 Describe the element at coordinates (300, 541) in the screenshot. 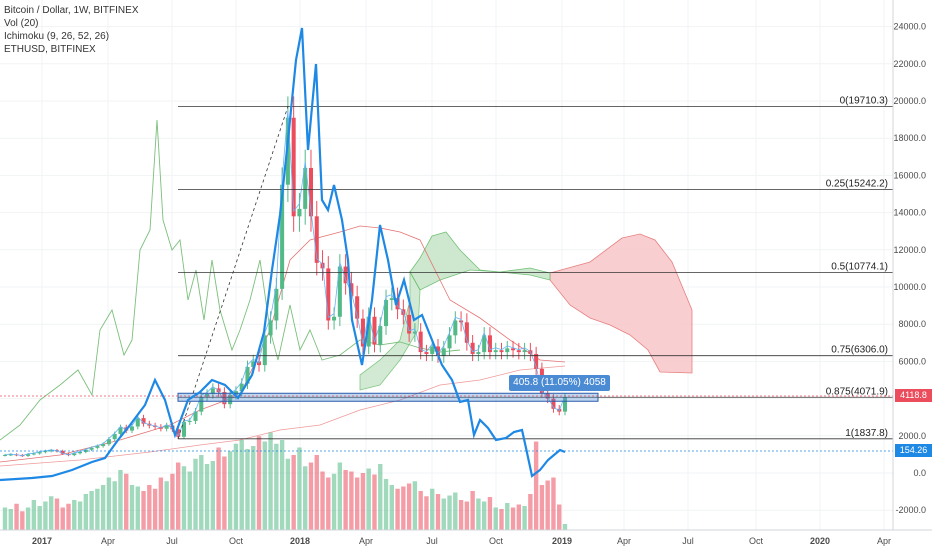

I see `time-axis-label: 2018` at that location.